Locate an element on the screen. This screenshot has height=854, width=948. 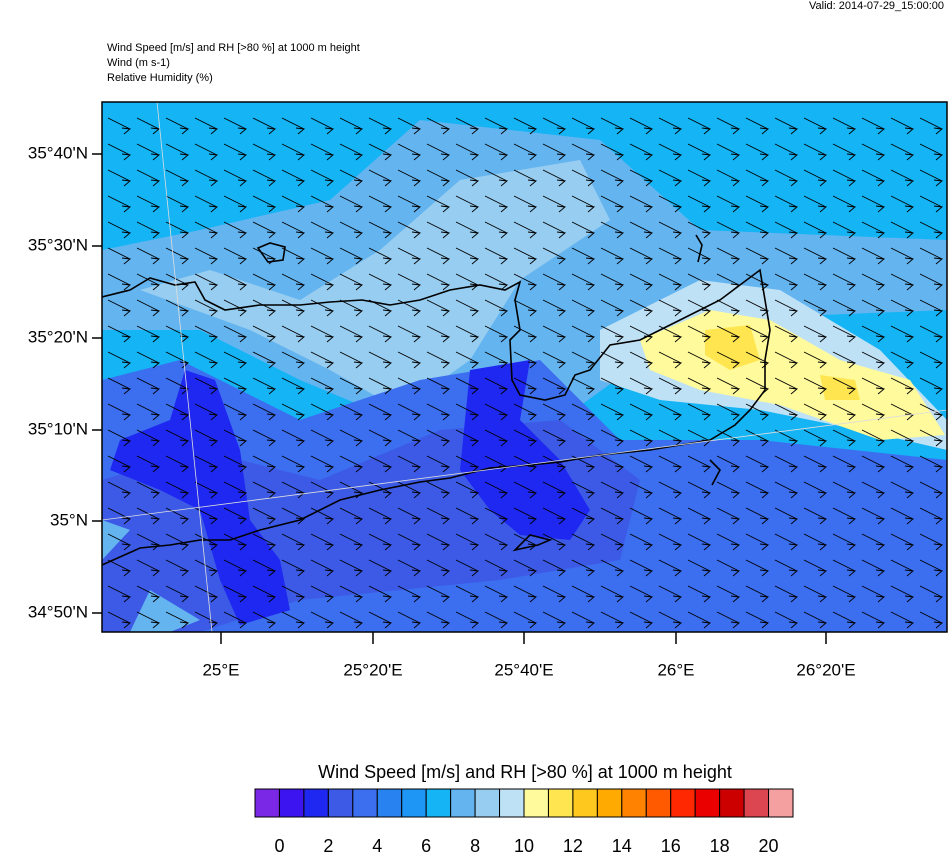
colorbar-label: 0 is located at coordinates (279, 845).